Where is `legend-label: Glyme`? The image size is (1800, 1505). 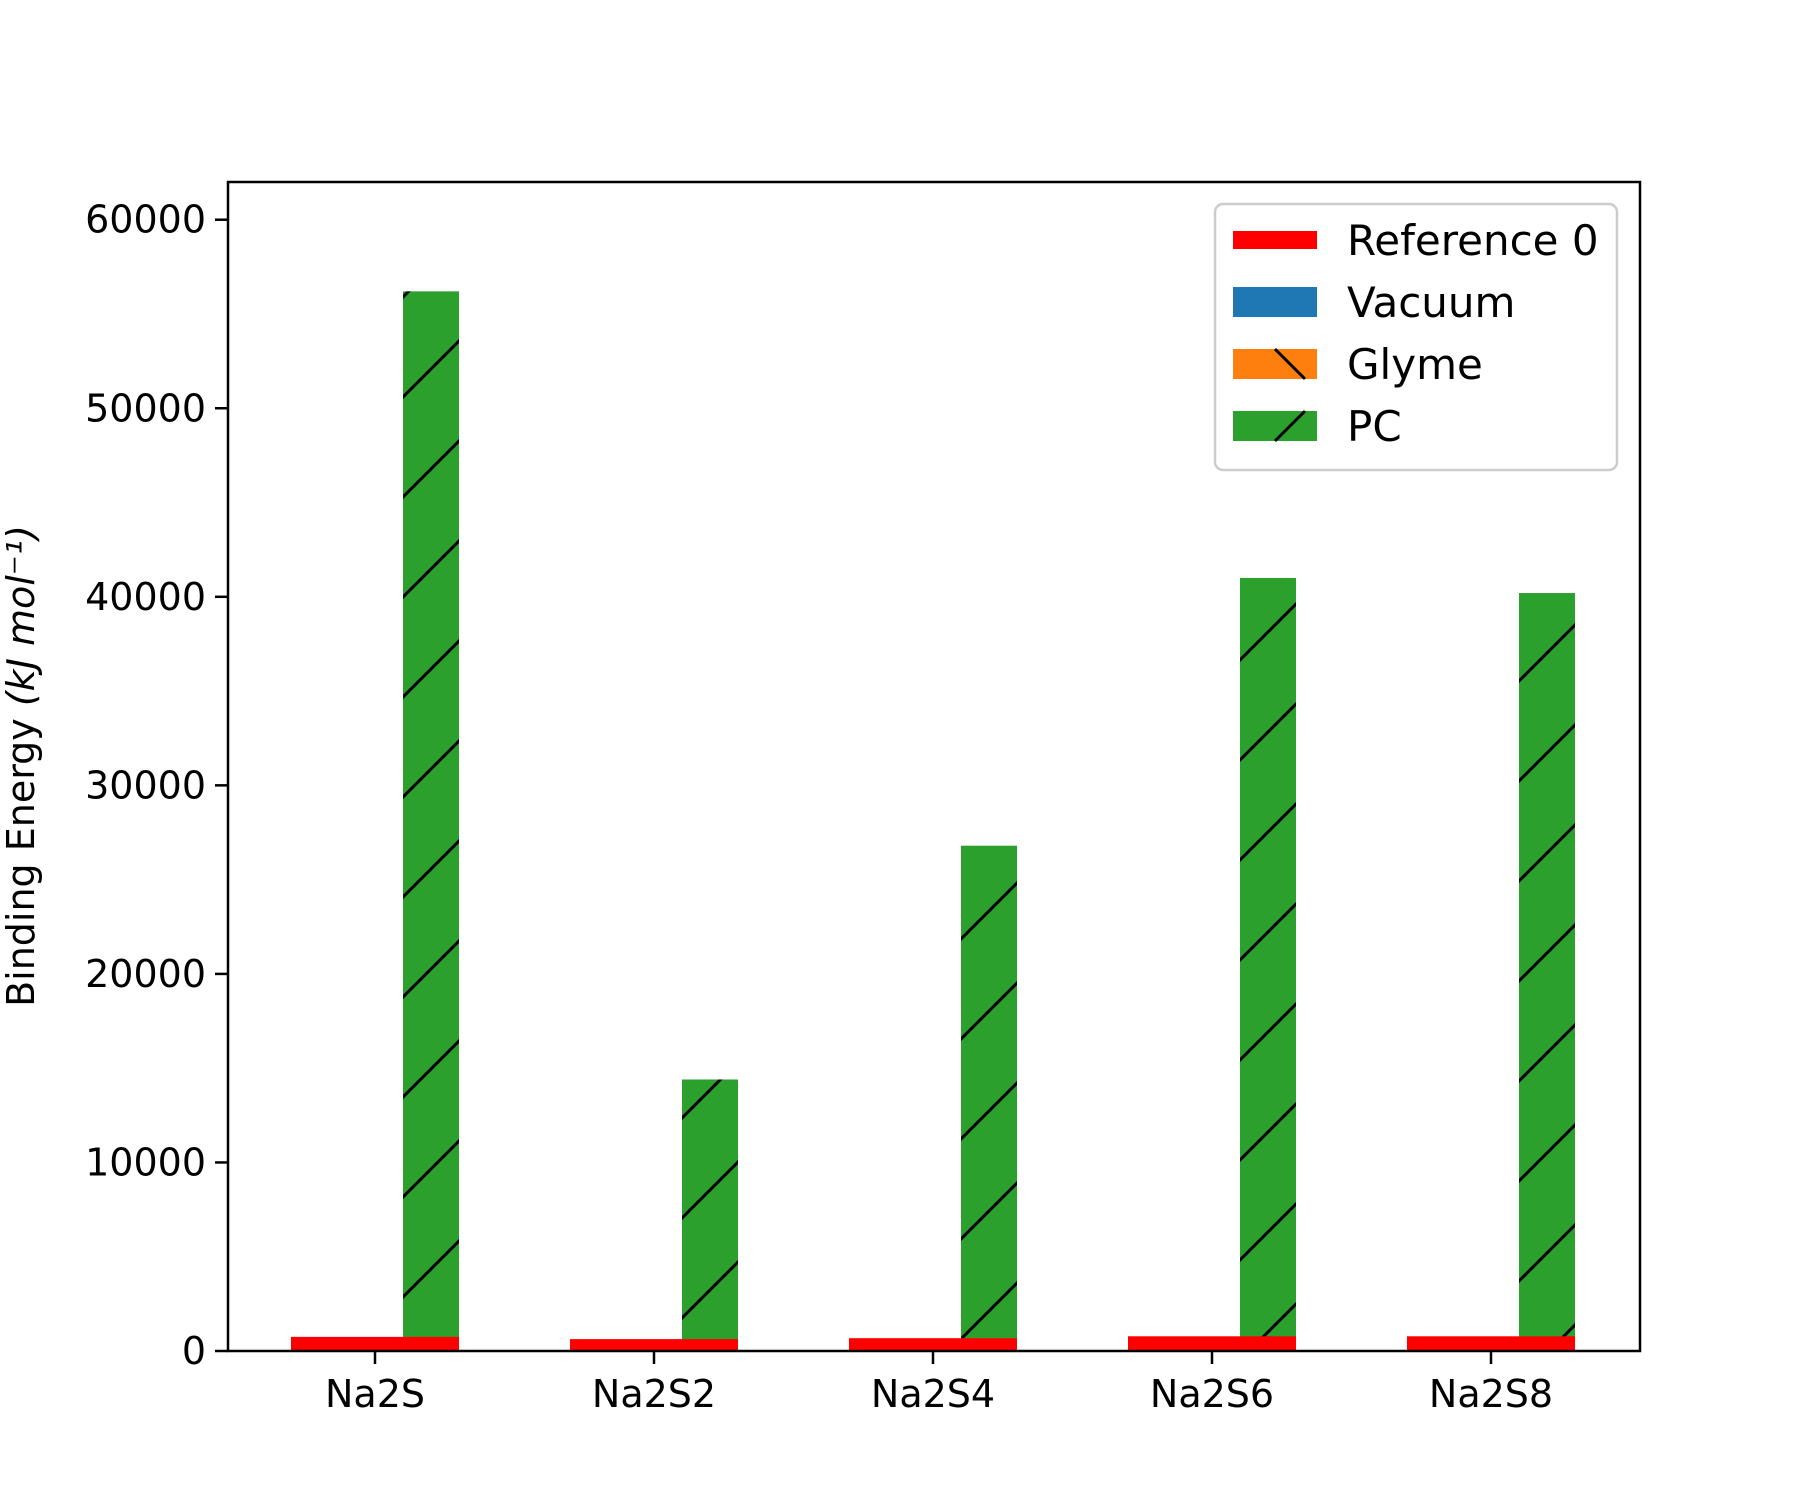
legend-label: Glyme is located at coordinates (1415, 364).